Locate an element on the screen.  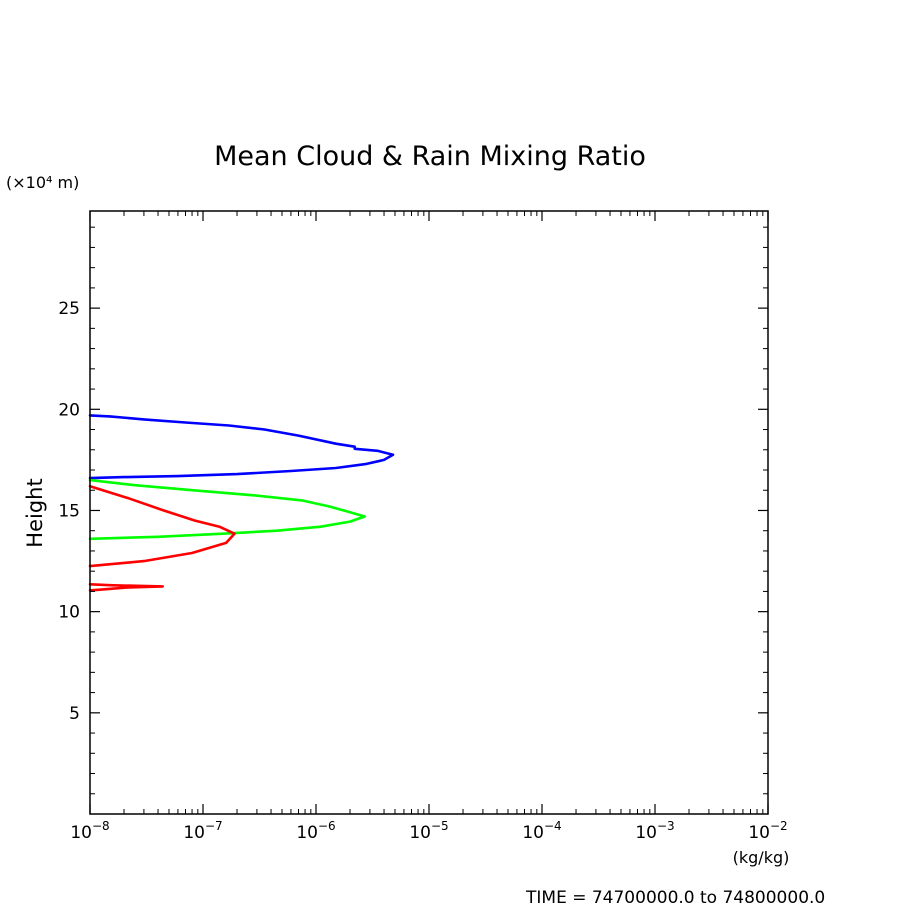
y-unit-label: (×10⁴ m) is located at coordinates (42, 182).